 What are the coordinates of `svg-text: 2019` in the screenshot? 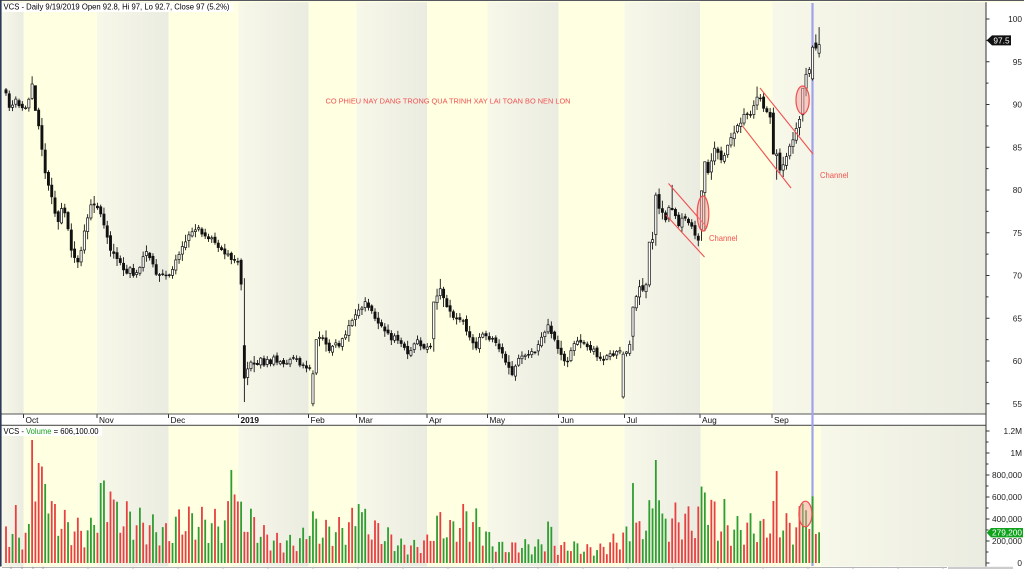 It's located at (250, 420).